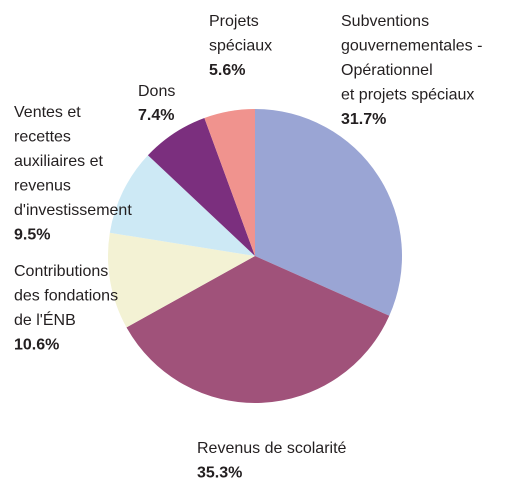 The height and width of the screenshot is (483, 521). What do you see at coordinates (42, 186) in the screenshot?
I see `slice-label: revenus` at bounding box center [42, 186].